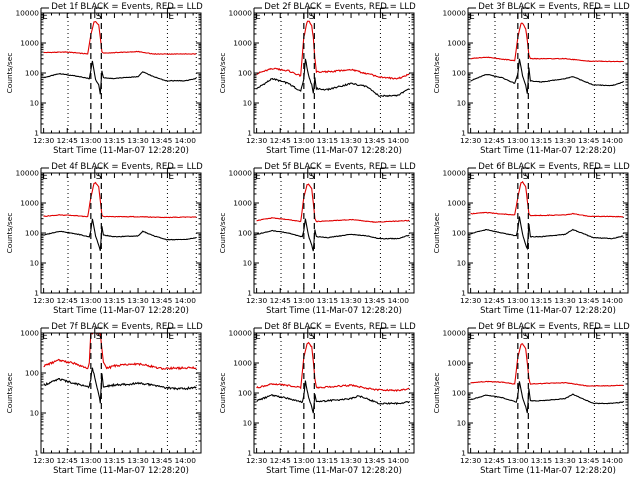 The height and width of the screenshot is (480, 640). What do you see at coordinates (127, 327) in the screenshot?
I see `panel-title: Det 7f BLACK = Events, RED = LLD` at bounding box center [127, 327].